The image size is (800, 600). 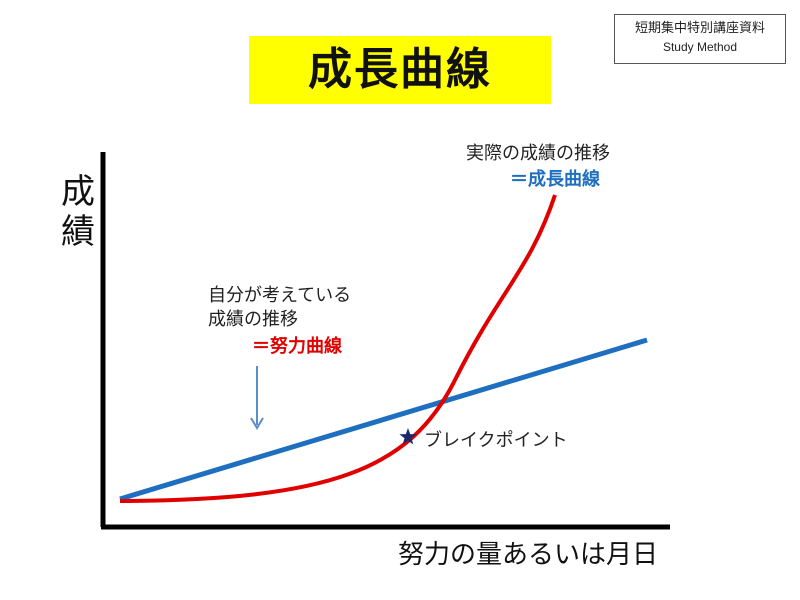 What do you see at coordinates (280, 295) in the screenshot?
I see `effort-note-line1: 自分が考えている` at bounding box center [280, 295].